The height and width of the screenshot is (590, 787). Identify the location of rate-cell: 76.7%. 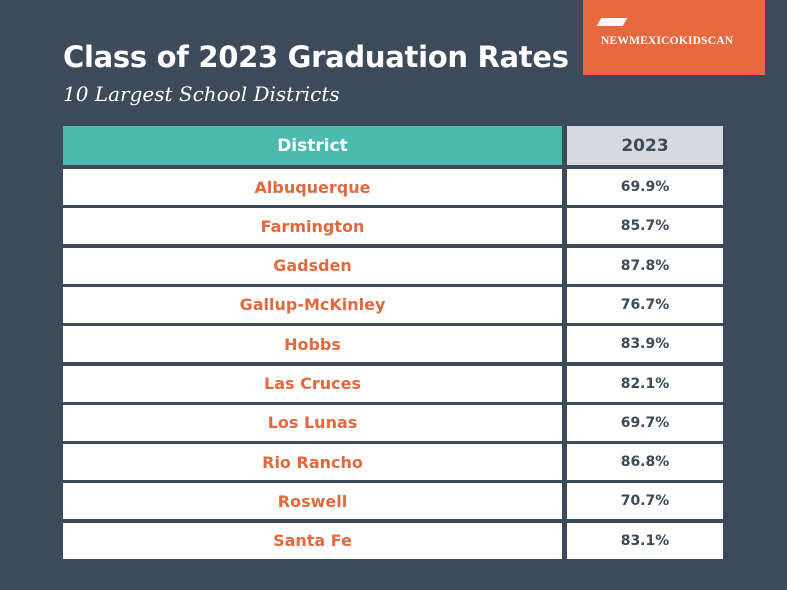
(645, 304).